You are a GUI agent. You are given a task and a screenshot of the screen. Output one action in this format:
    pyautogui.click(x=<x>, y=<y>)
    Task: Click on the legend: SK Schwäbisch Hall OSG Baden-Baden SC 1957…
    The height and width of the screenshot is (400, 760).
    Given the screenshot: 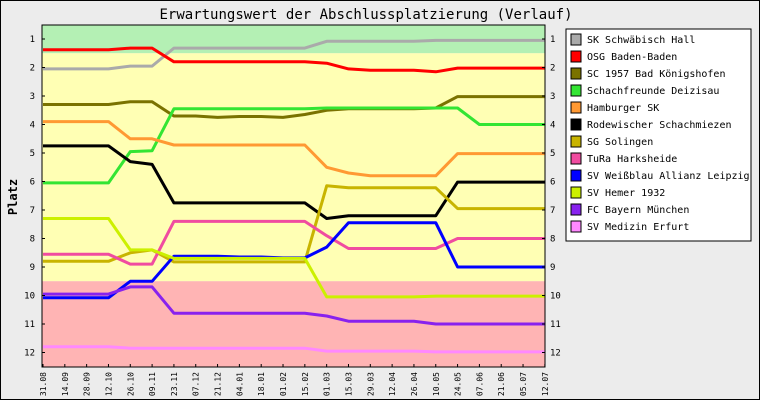 What is the action you would take?
    pyautogui.click(x=658, y=135)
    